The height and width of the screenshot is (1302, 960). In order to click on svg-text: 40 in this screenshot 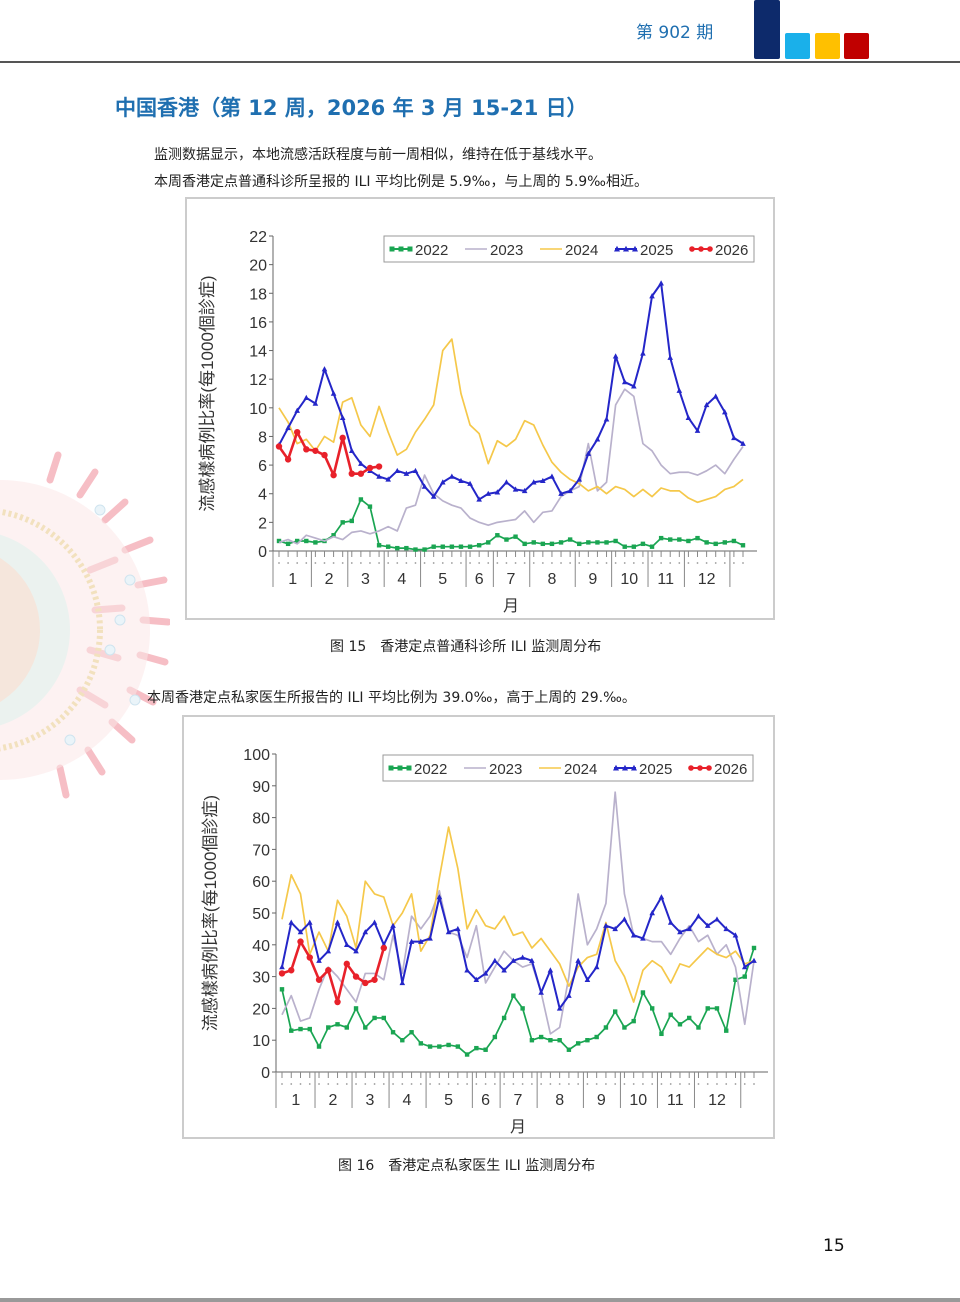, I will do `click(261, 946)`.